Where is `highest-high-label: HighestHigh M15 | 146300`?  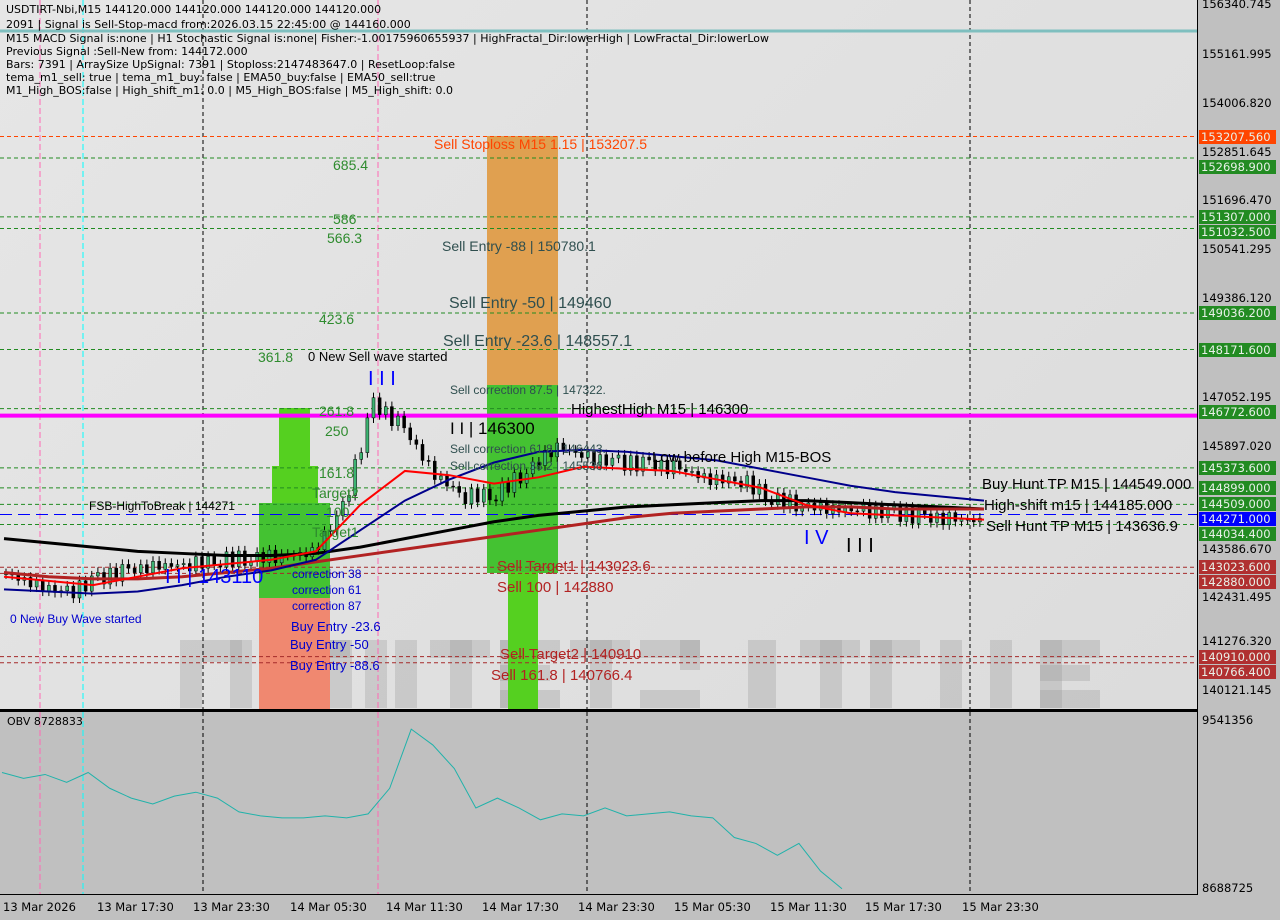
highest-high-label: HighestHigh M15 | 146300 is located at coordinates (660, 409).